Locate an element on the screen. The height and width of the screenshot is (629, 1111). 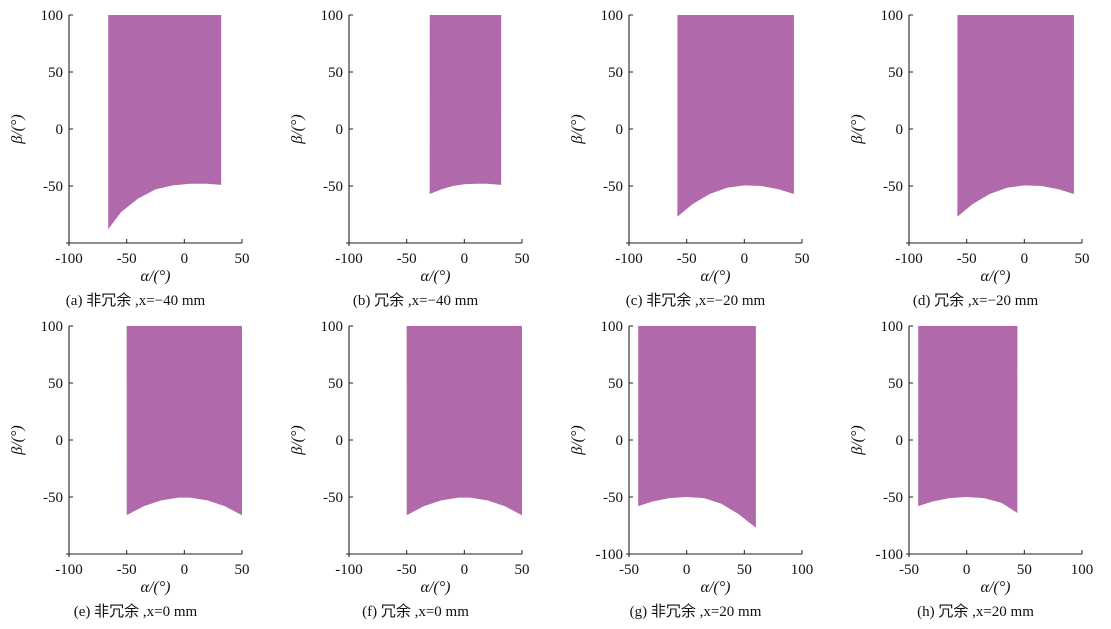
panel-caption: (e) 非冗余 ,x=0 mm is located at coordinates (136, 611).